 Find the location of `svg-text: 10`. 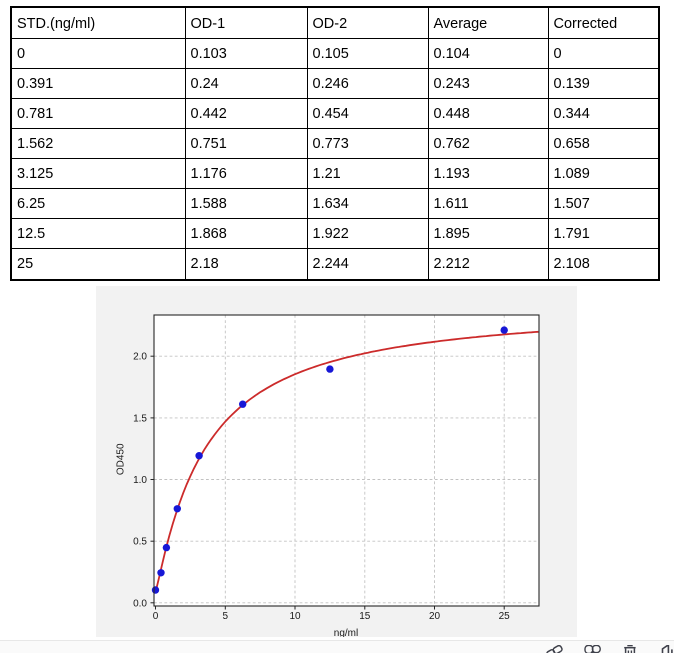

svg-text: 10 is located at coordinates (295, 616).